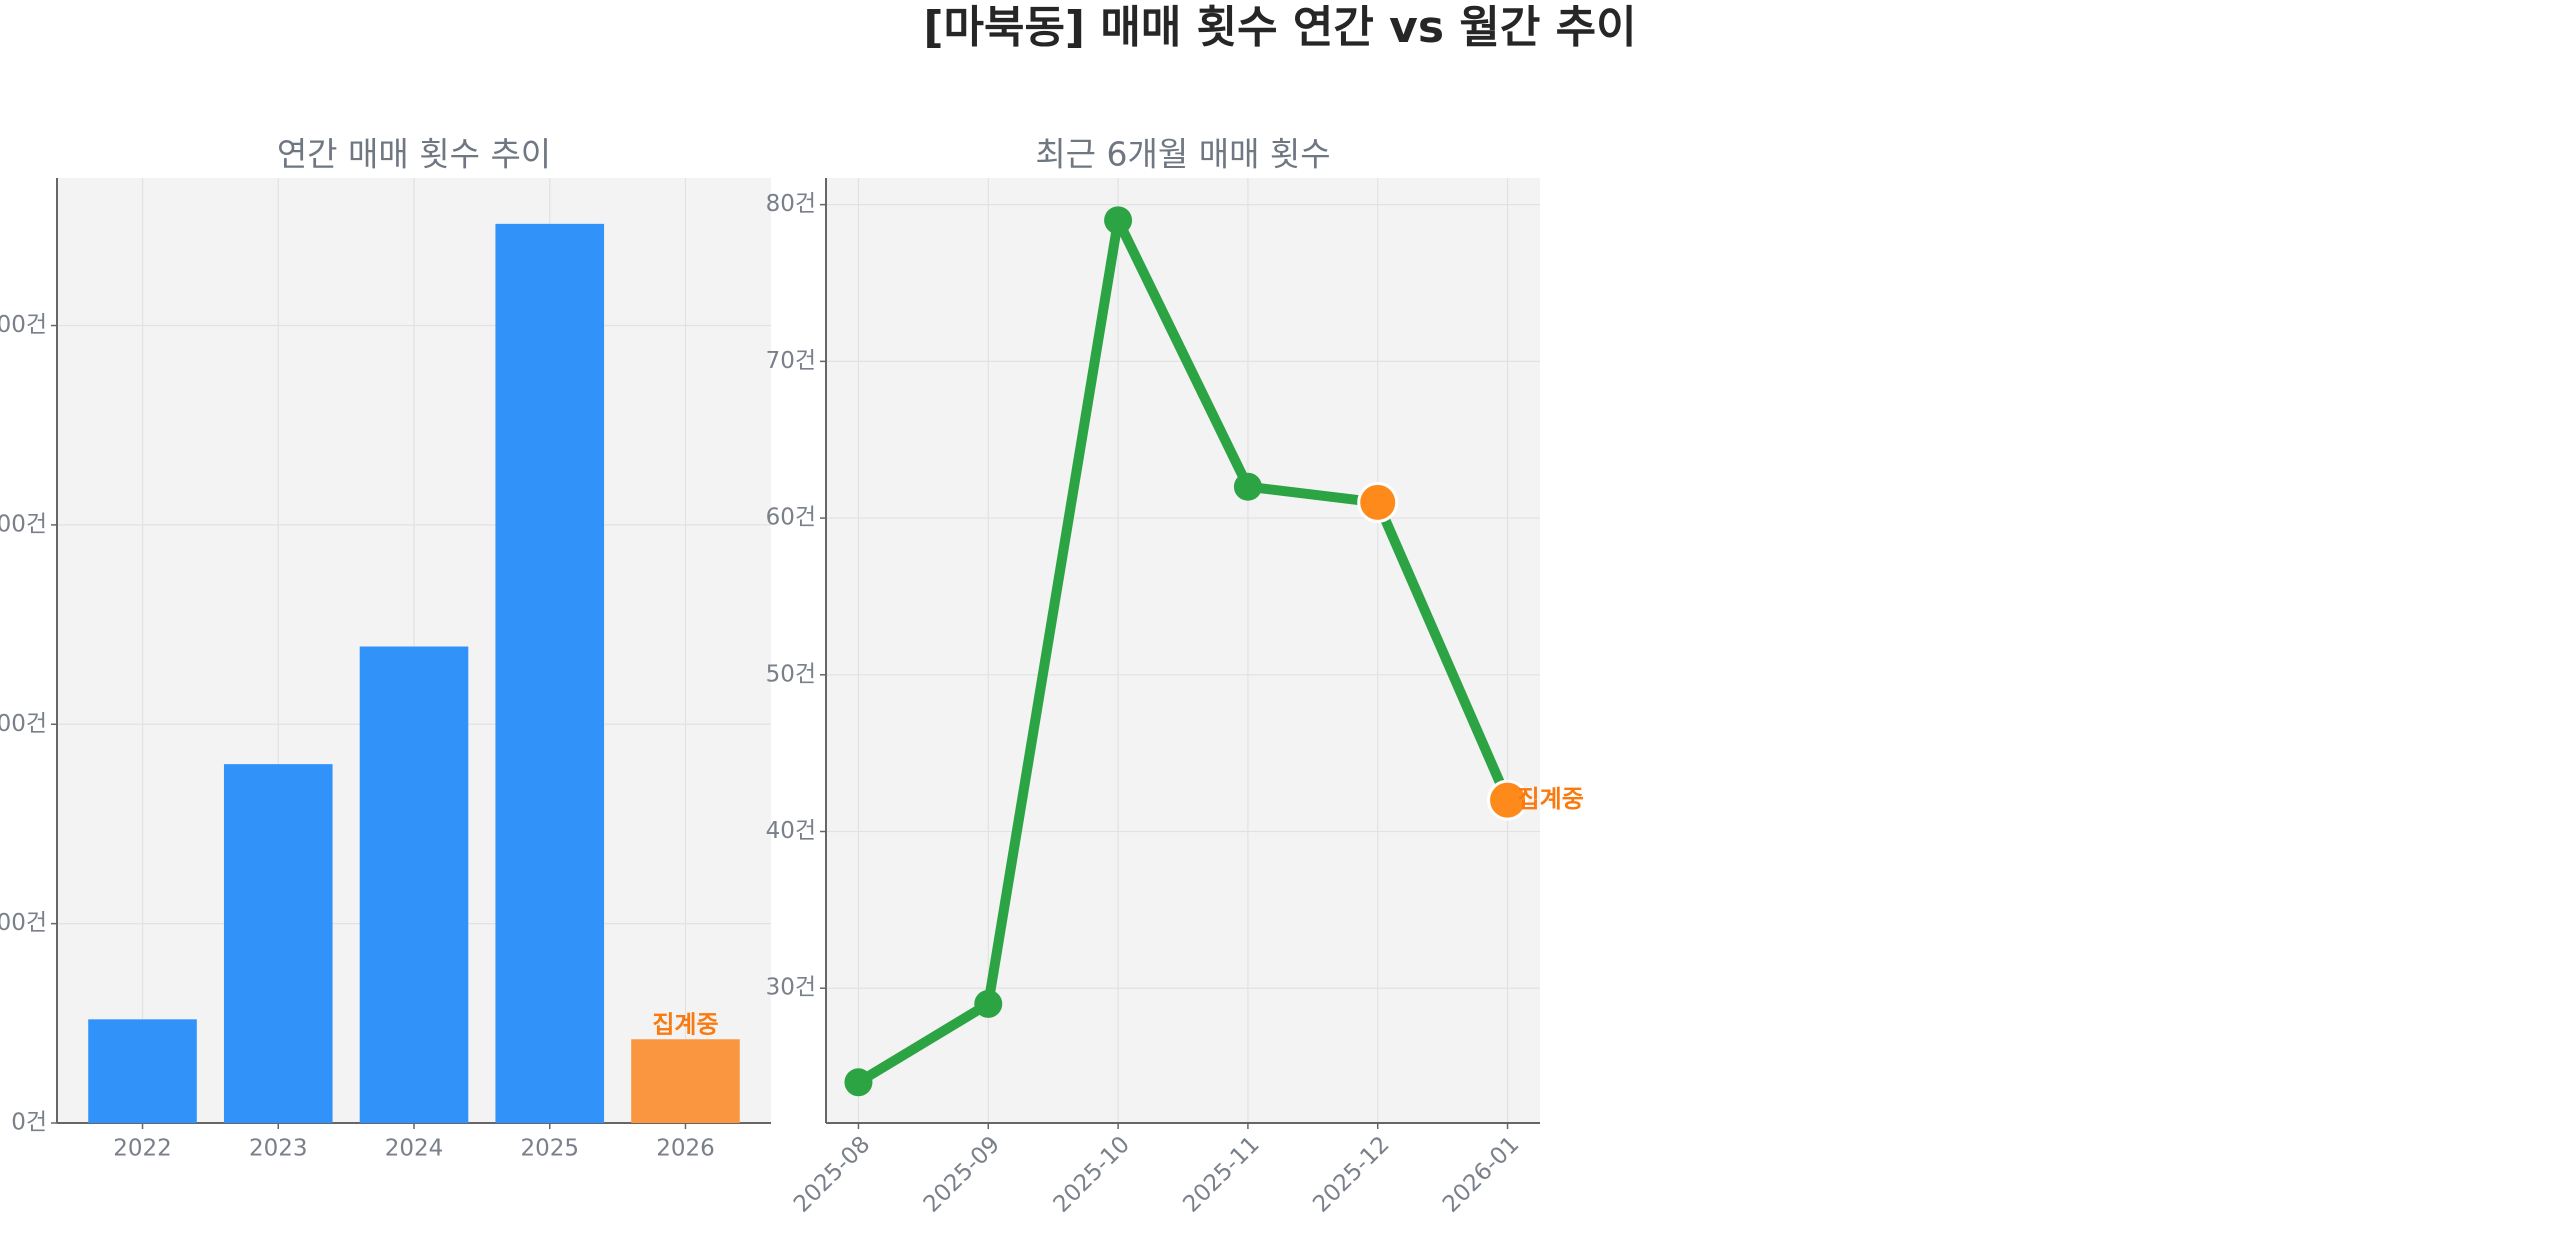 Image resolution: width=2560 pixels, height=1235 pixels. I want to click on x-tick-label: 2025-11, so click(1221, 1174).